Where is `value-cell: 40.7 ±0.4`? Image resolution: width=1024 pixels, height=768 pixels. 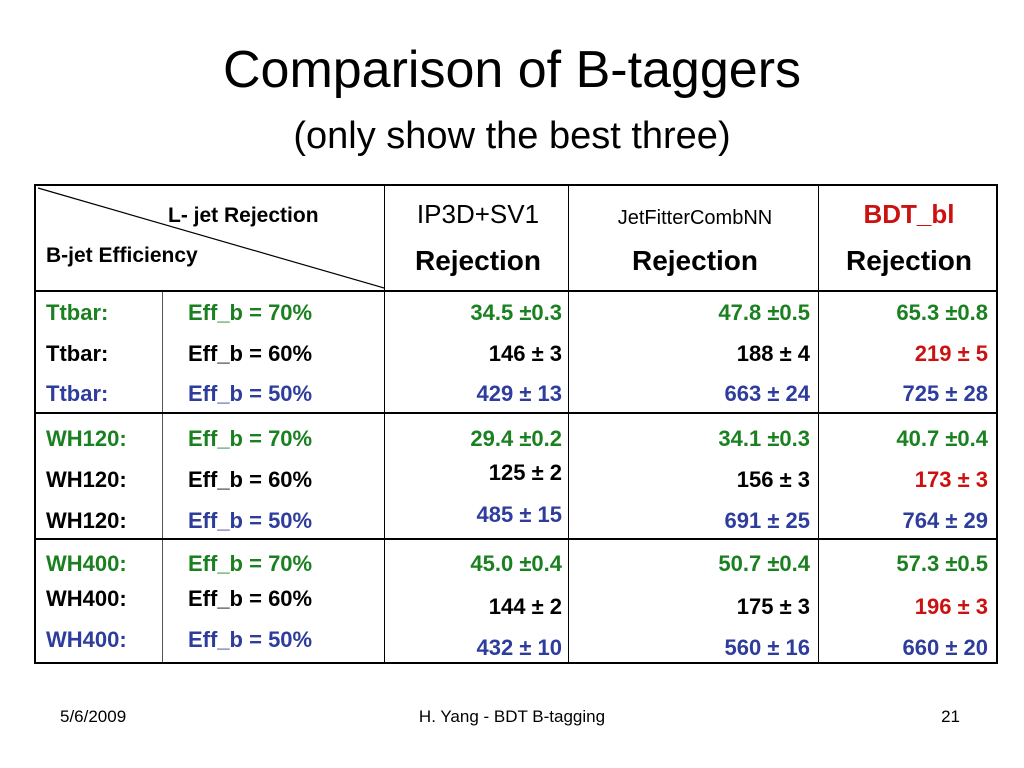
value-cell: 40.7 ±0.4 is located at coordinates (942, 438).